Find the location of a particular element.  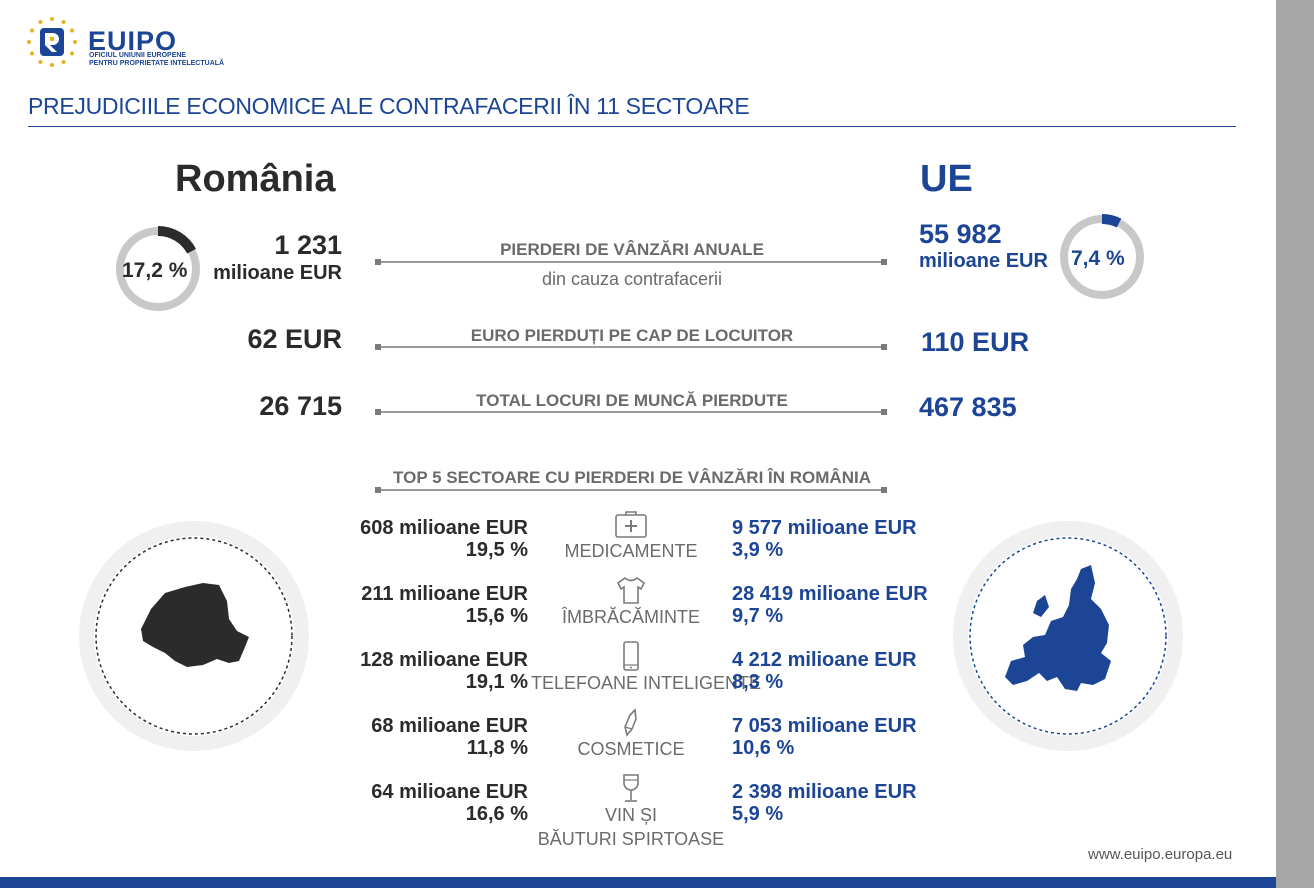

sales-loss-subtitle: din cauza contrafacerii is located at coordinates (632, 279).